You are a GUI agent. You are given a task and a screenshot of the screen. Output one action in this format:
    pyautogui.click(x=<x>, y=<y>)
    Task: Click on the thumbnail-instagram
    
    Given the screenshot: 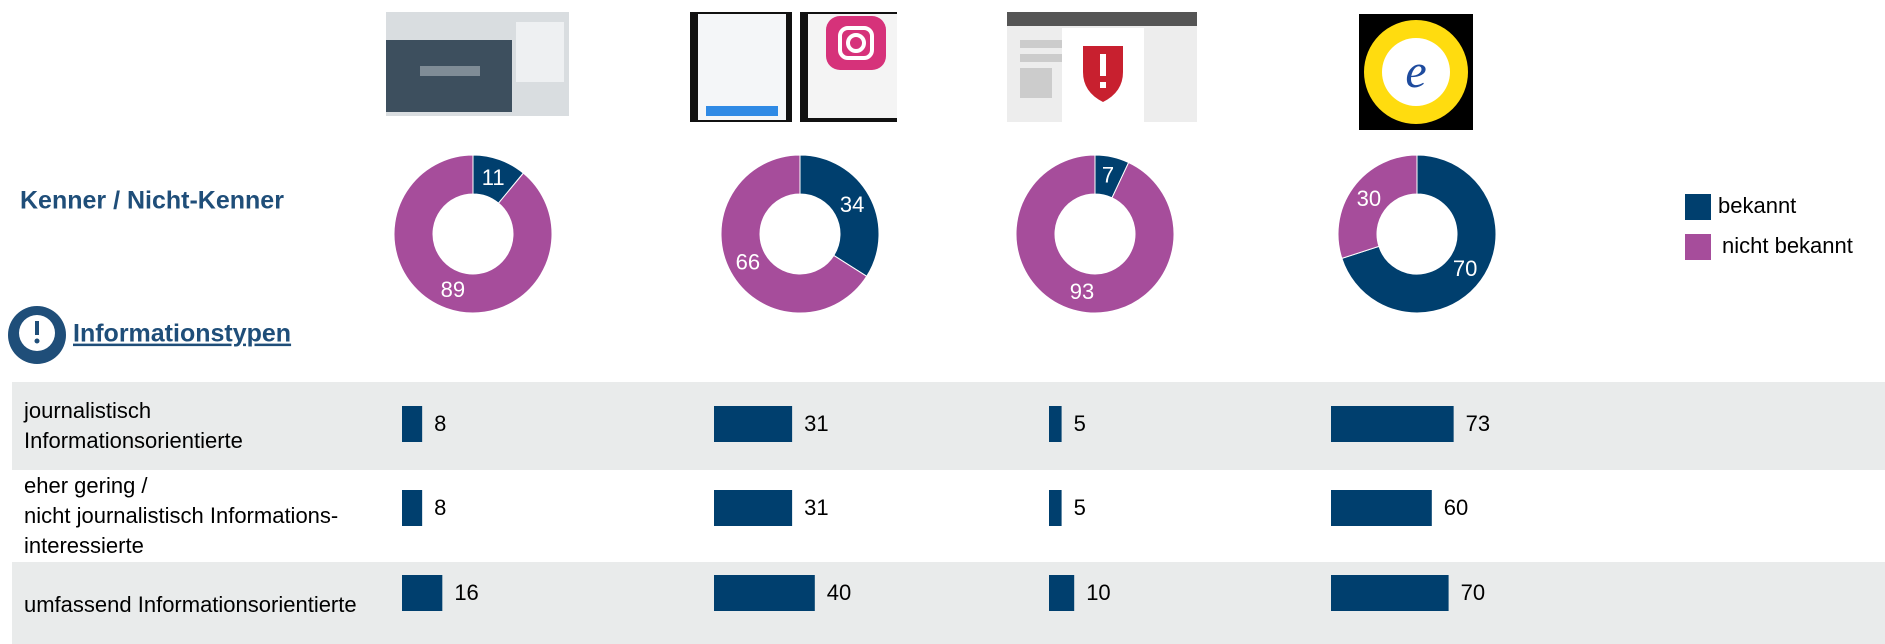 What is the action you would take?
    pyautogui.click(x=793, y=67)
    